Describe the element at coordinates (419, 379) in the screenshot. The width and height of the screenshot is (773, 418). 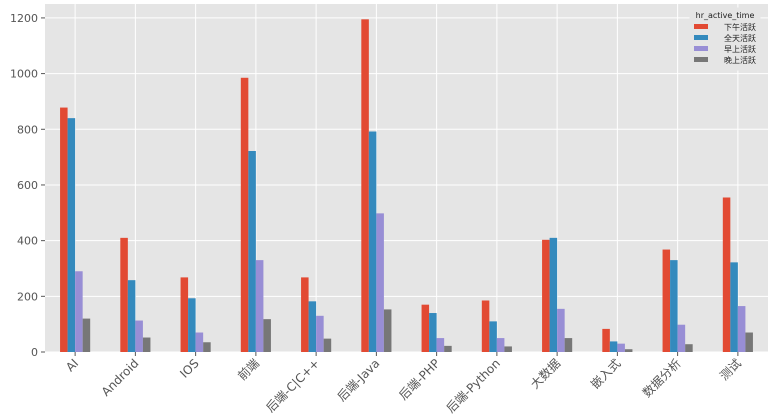
I see `x-tick-label: 后端-PHP` at that location.